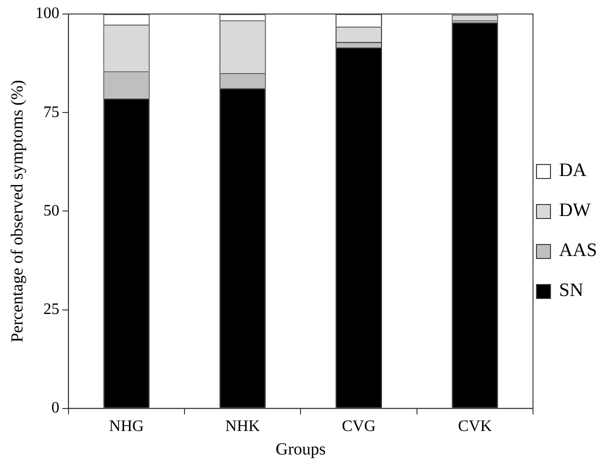 The image size is (613, 464). What do you see at coordinates (17, 211) in the screenshot?
I see `y-axis-title: Percentage of observed symptoms (%)` at bounding box center [17, 211].